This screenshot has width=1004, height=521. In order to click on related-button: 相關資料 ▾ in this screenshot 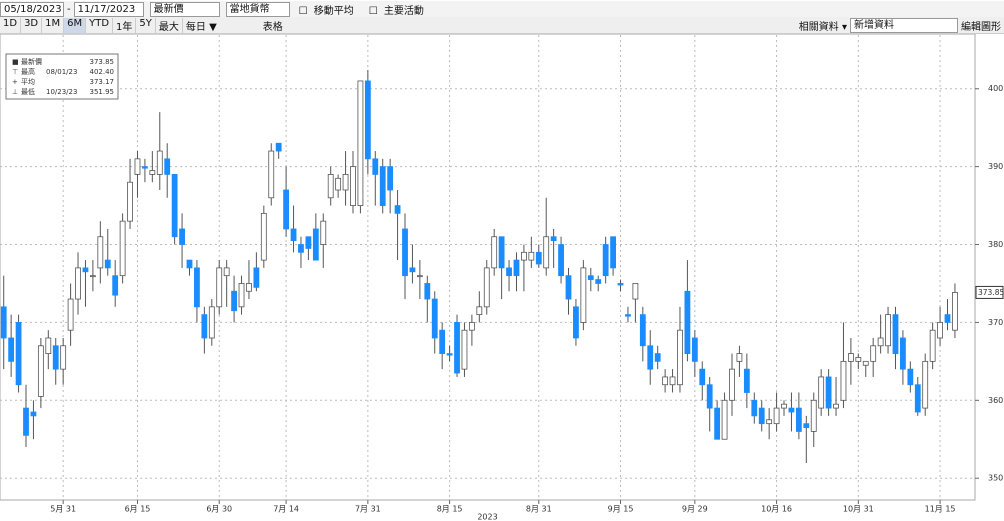, I will do `click(822, 27)`.